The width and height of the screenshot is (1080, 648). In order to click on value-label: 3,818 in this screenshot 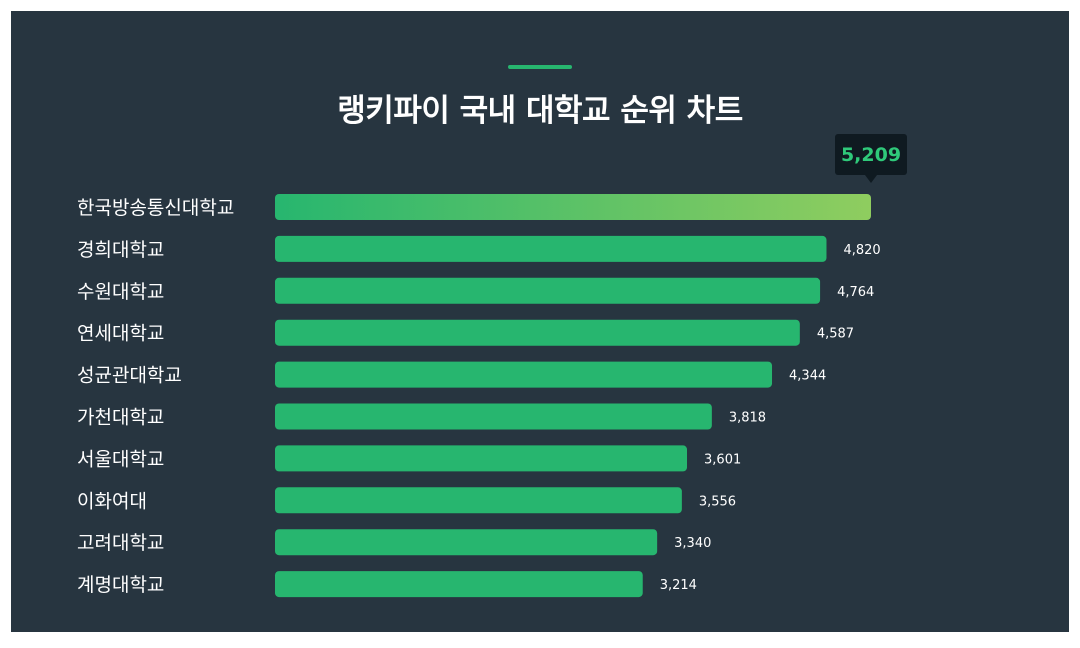, I will do `click(747, 418)`.